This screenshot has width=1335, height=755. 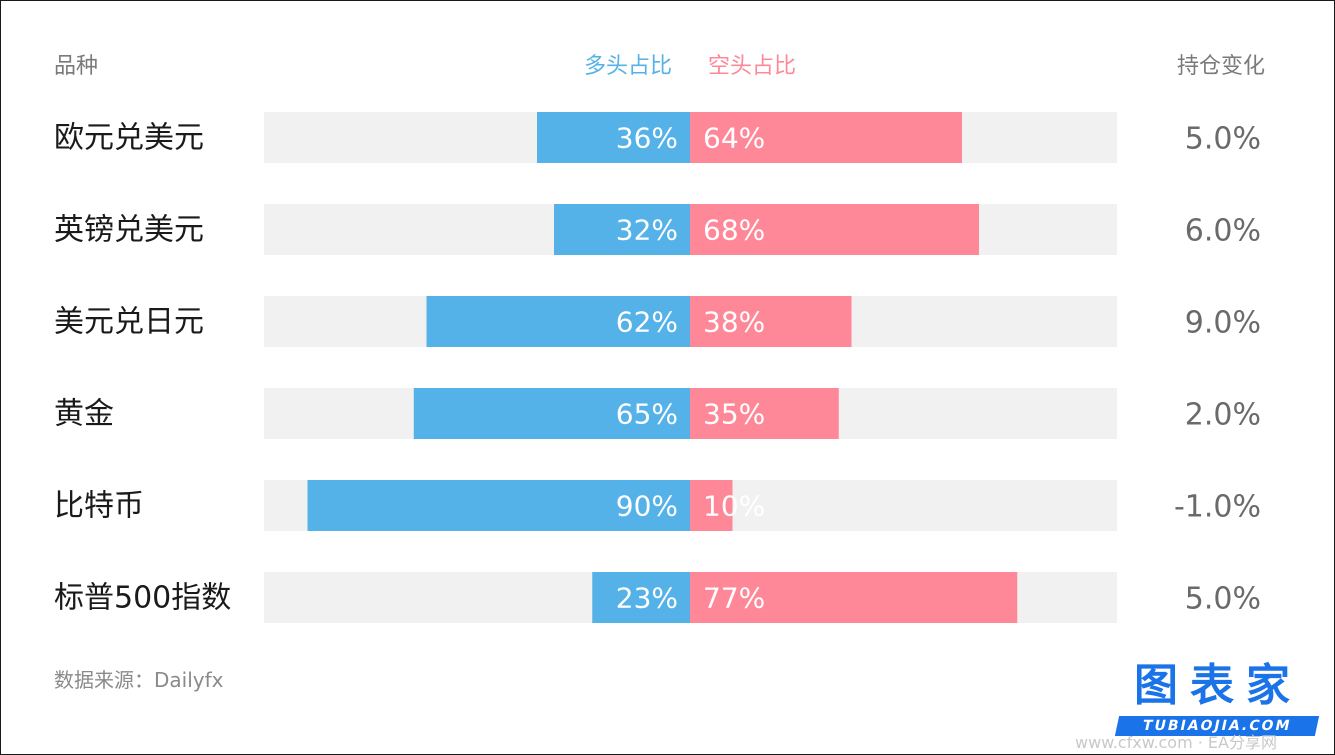 I want to click on long-share-label: 32%, so click(x=647, y=230).